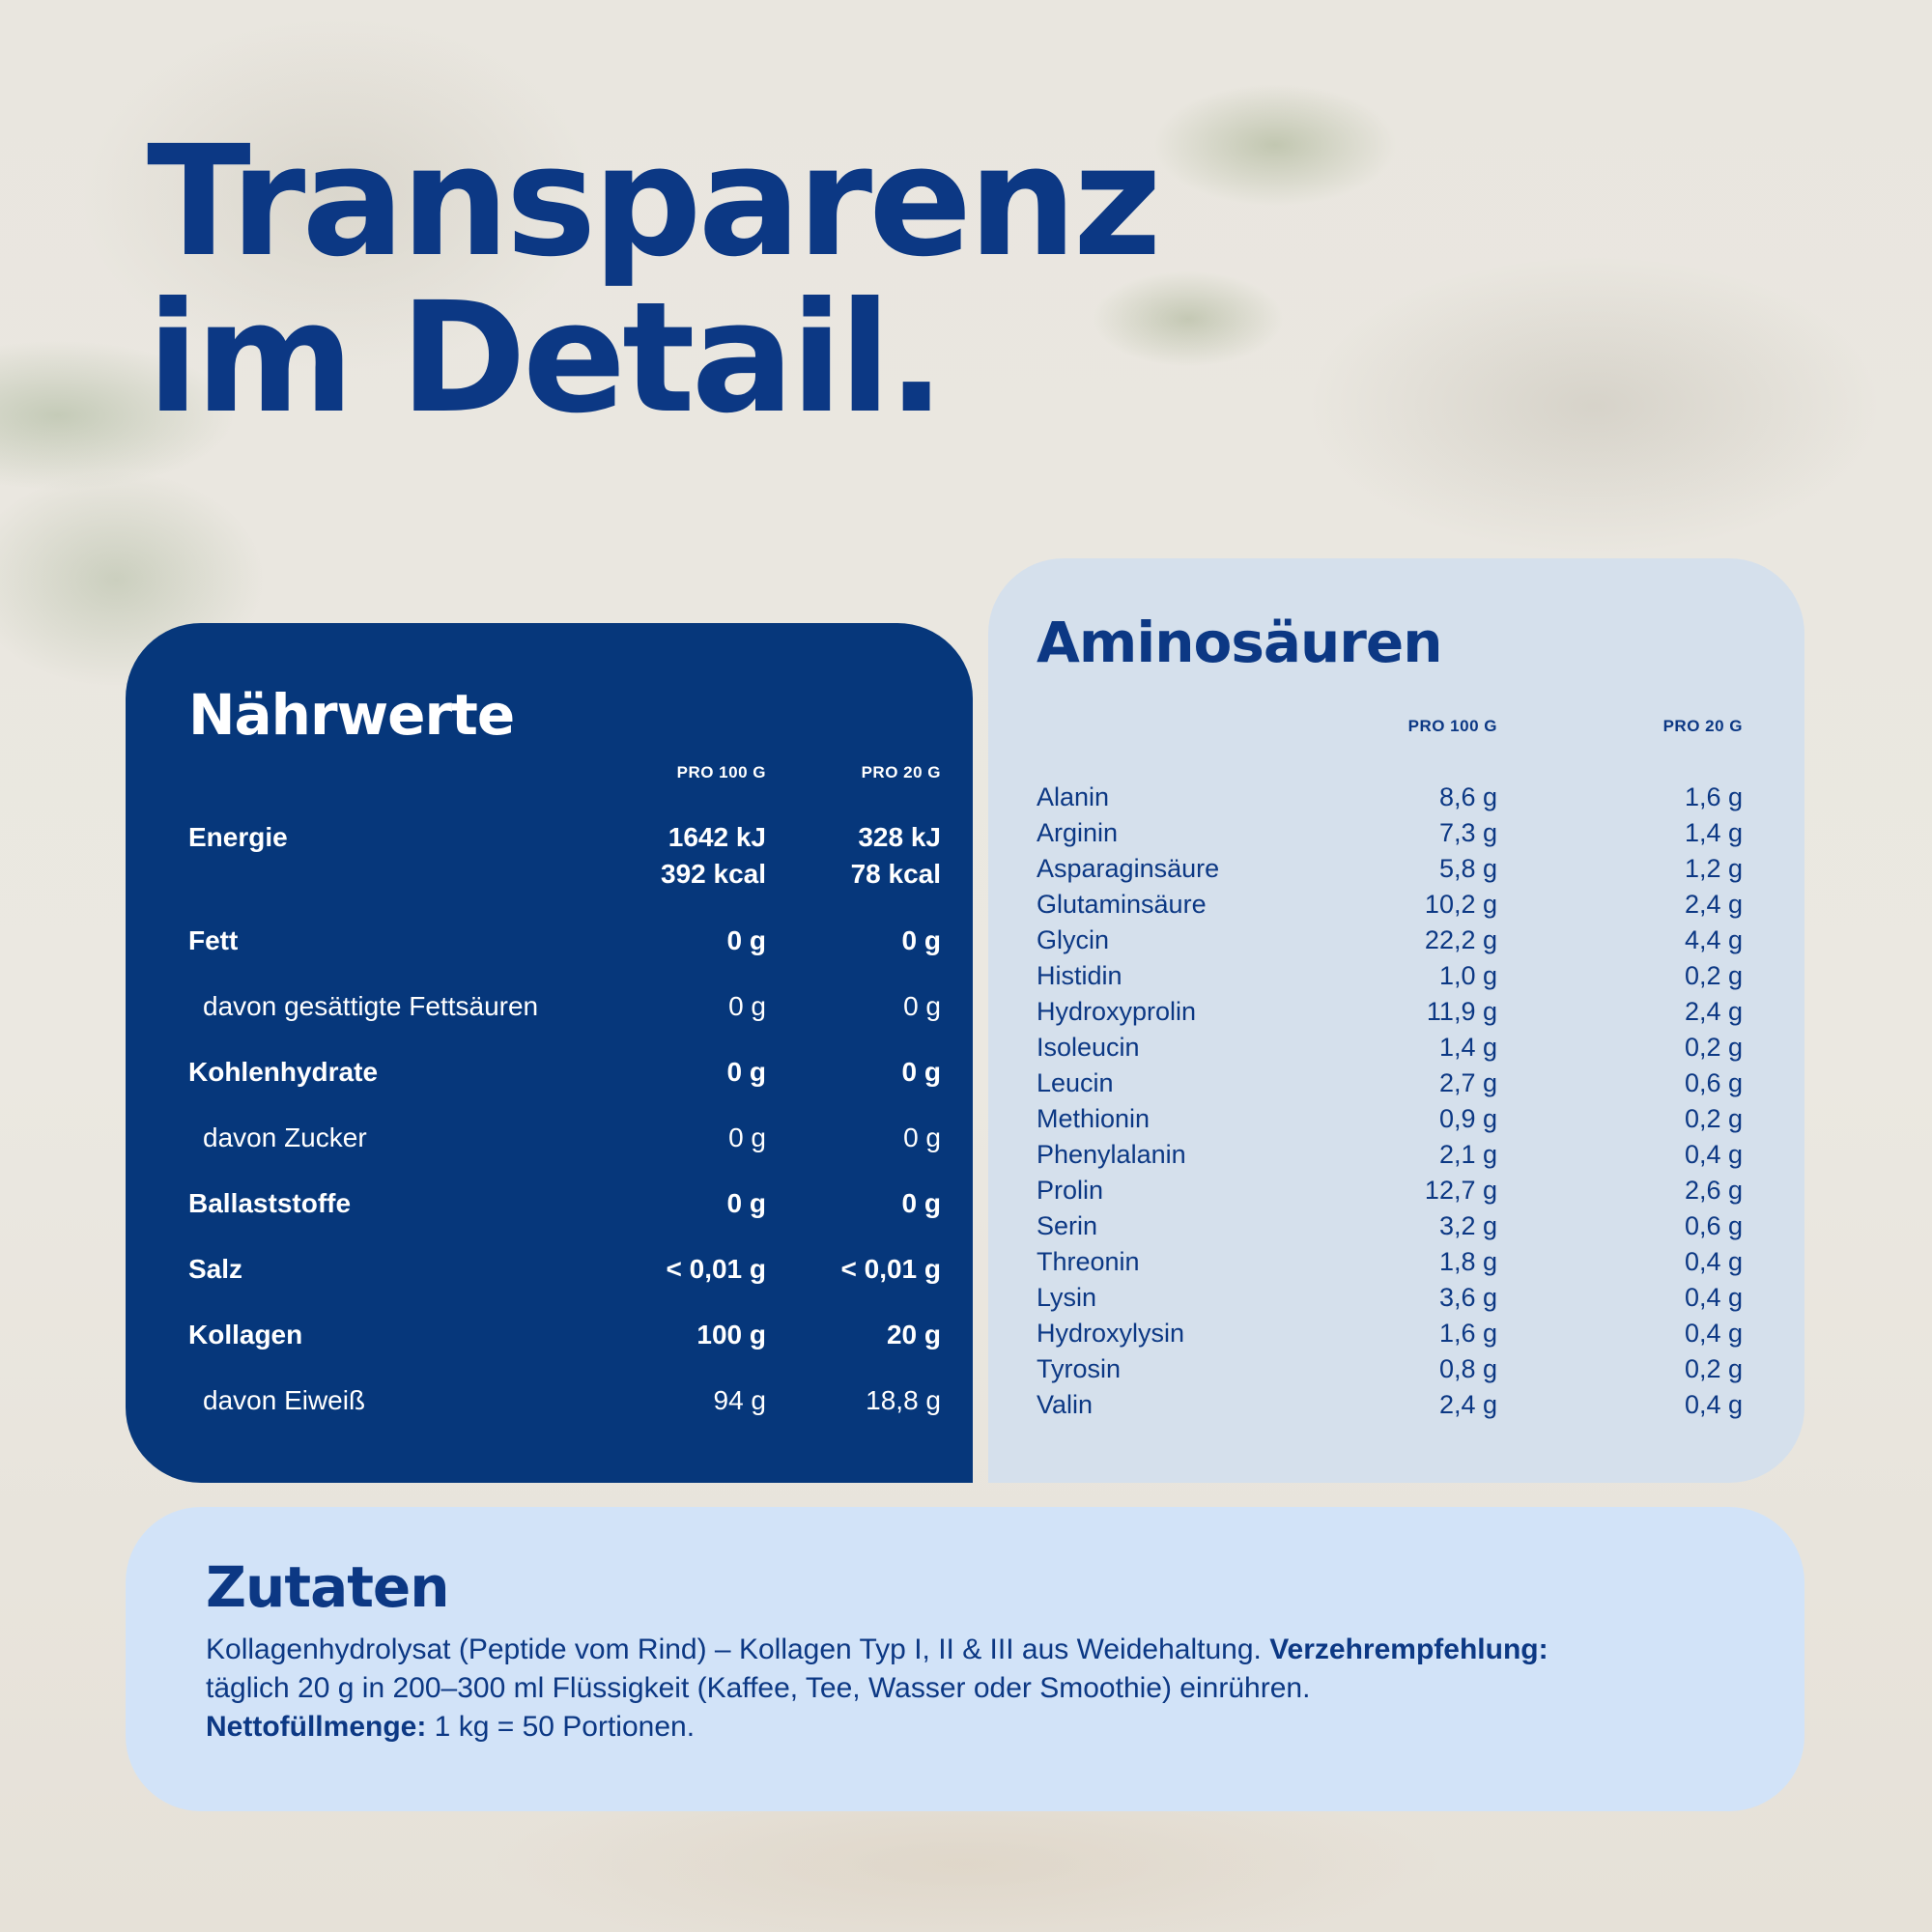  Describe the element at coordinates (721, 772) in the screenshot. I see `naehrwerte-col-per-100g: PRO 100 G` at that location.